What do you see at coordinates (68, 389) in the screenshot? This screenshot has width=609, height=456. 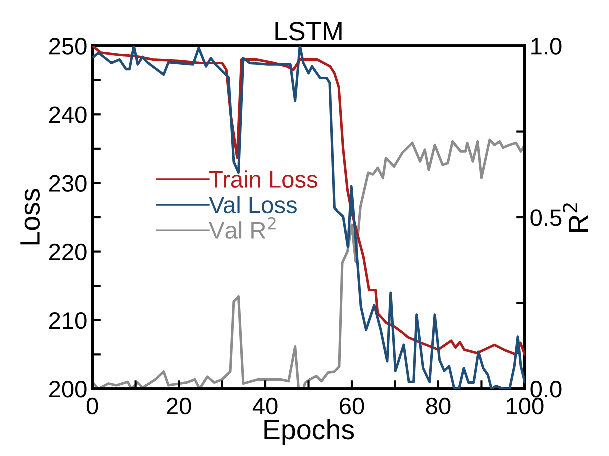 I see `y-tick-label: 200` at bounding box center [68, 389].